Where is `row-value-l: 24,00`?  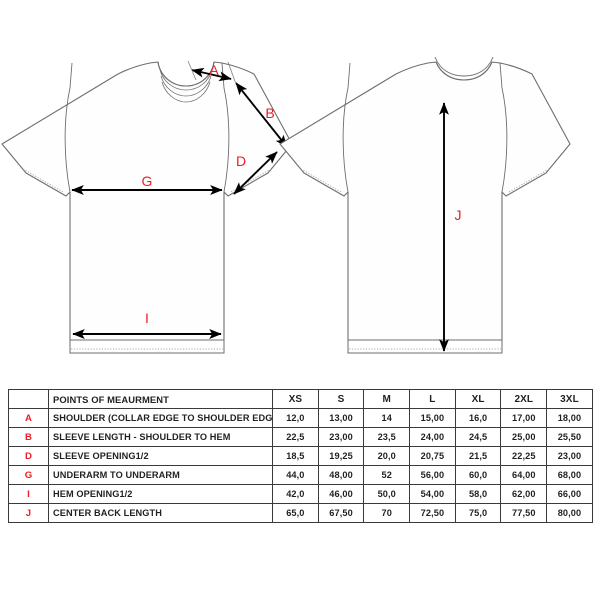
row-value-l: 24,00 is located at coordinates (432, 437).